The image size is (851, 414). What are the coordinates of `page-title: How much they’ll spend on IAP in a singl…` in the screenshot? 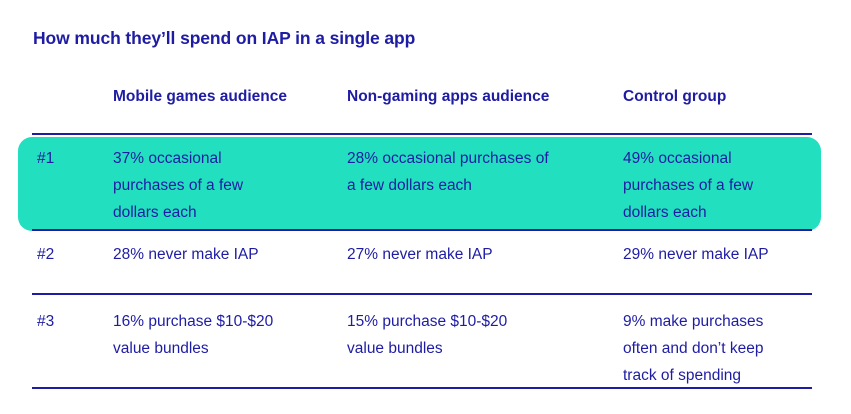 It's located at (224, 38).